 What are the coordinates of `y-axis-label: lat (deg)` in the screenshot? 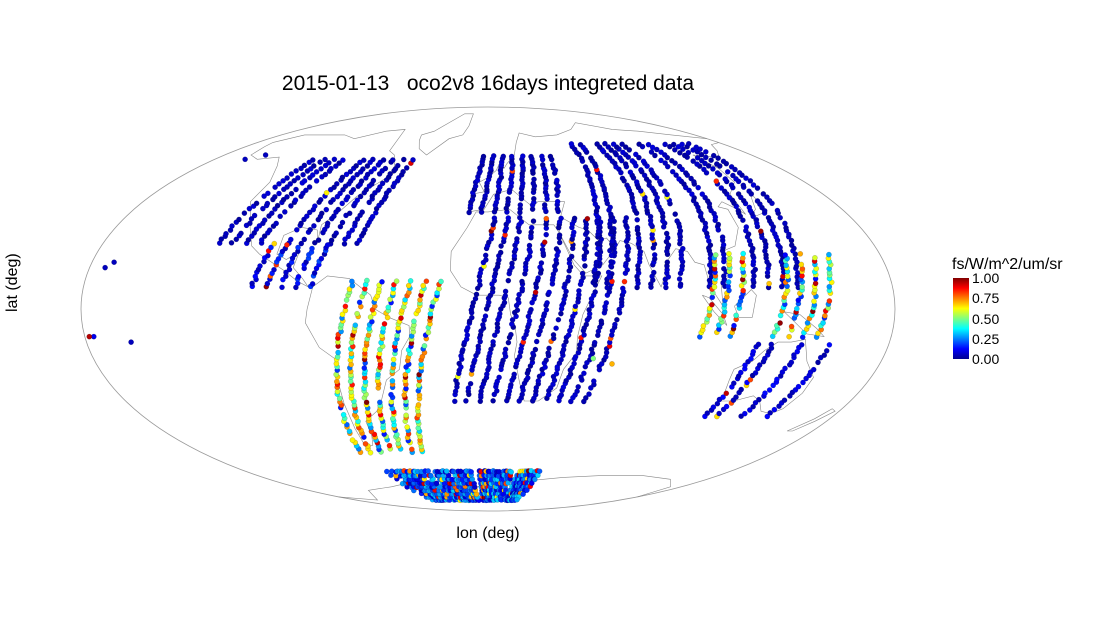 It's located at (12, 282).